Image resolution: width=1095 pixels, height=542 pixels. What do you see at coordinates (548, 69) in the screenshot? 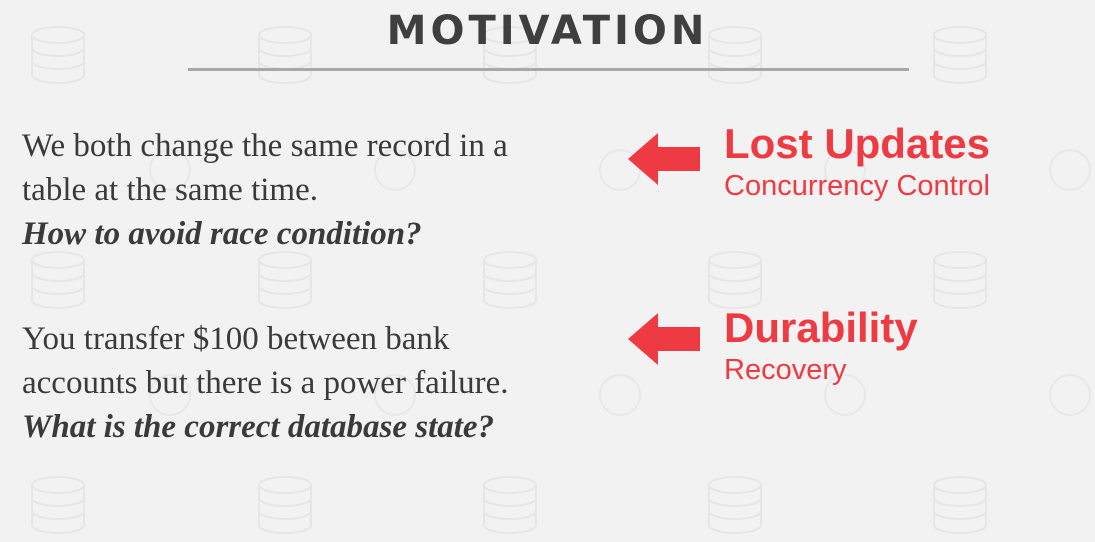
I see `title-divider` at bounding box center [548, 69].